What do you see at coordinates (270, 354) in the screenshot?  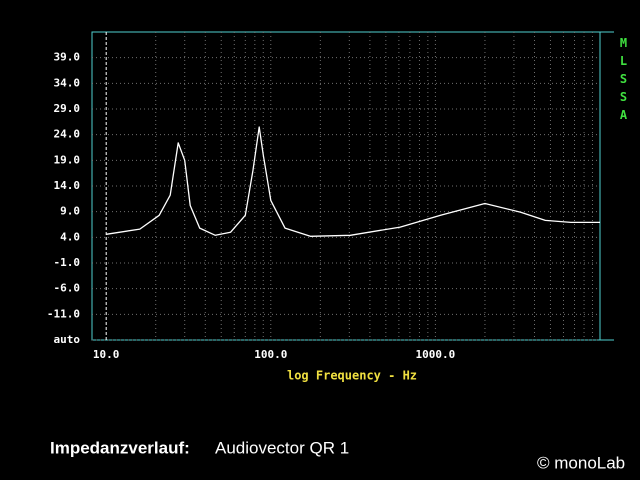 I see `x-tick-label: 100.0` at bounding box center [270, 354].